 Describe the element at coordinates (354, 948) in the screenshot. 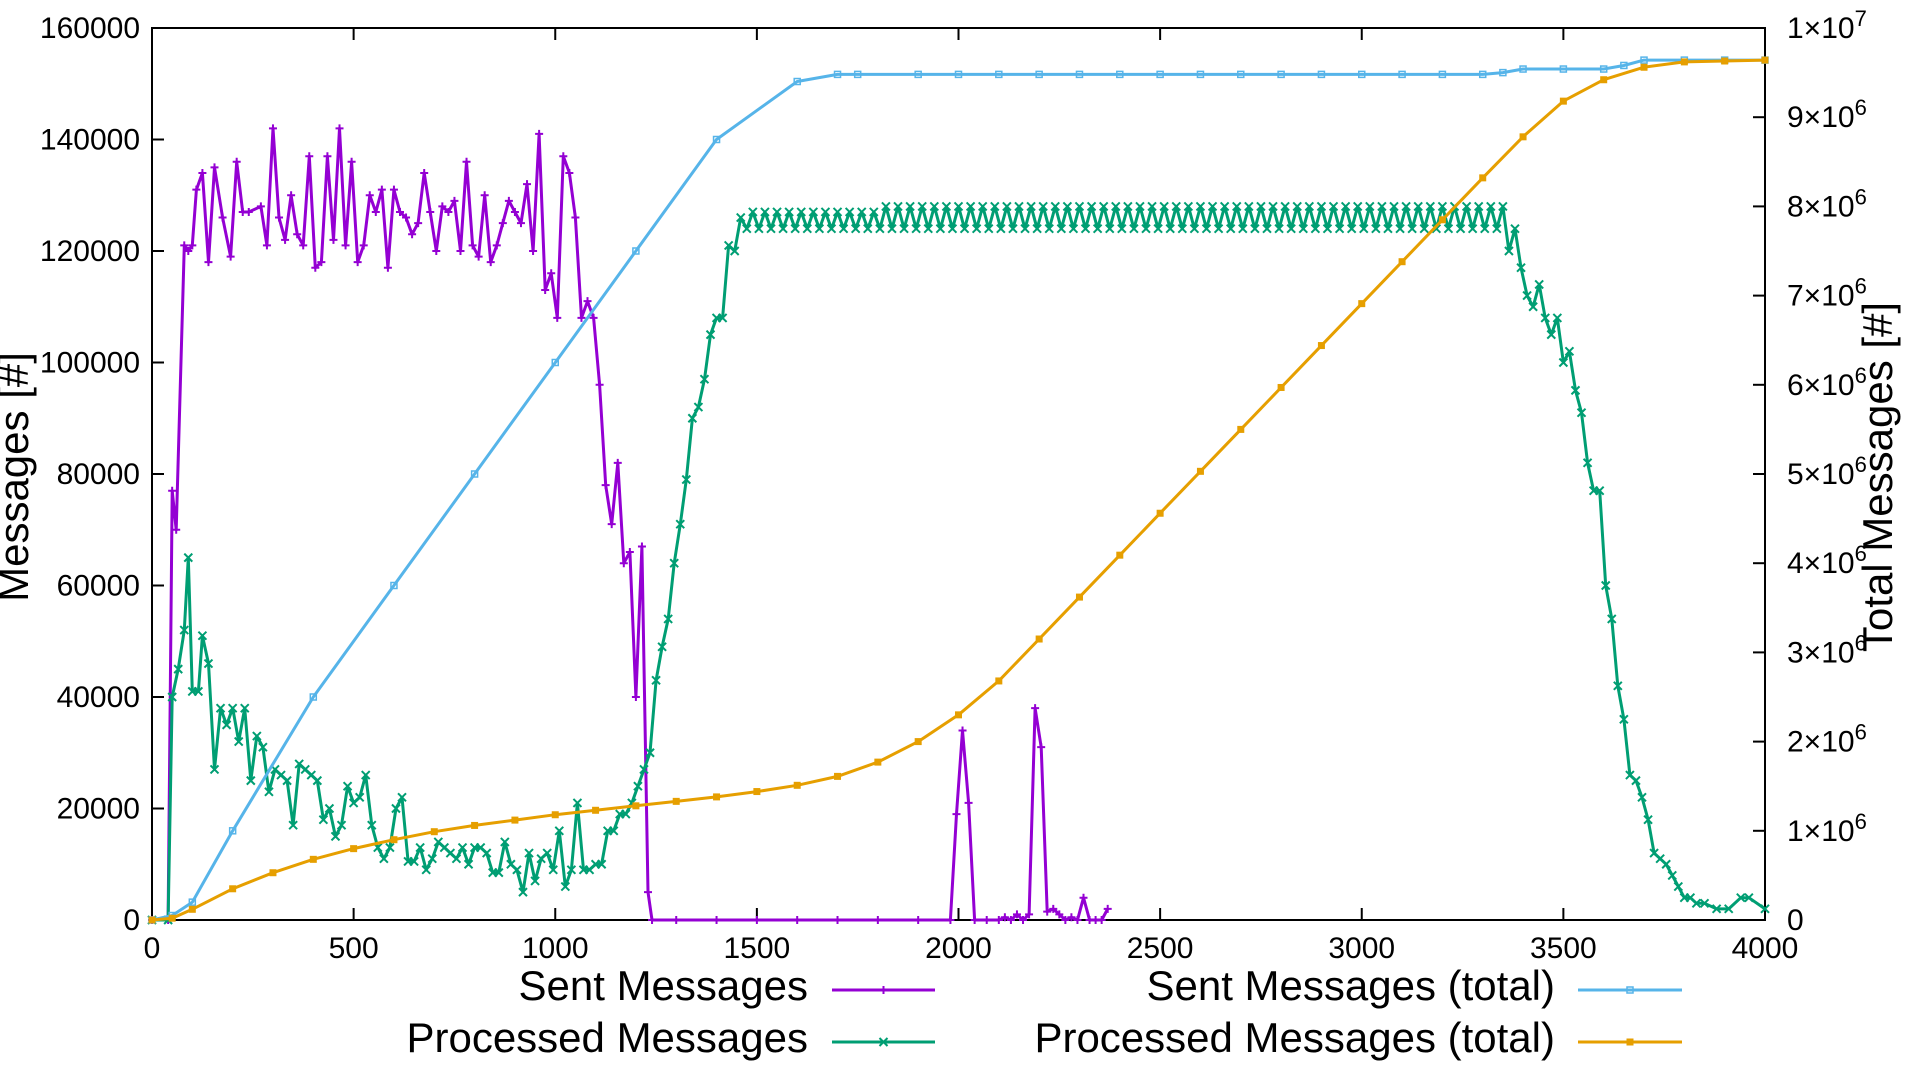

I see `x-tick-label: 500` at that location.